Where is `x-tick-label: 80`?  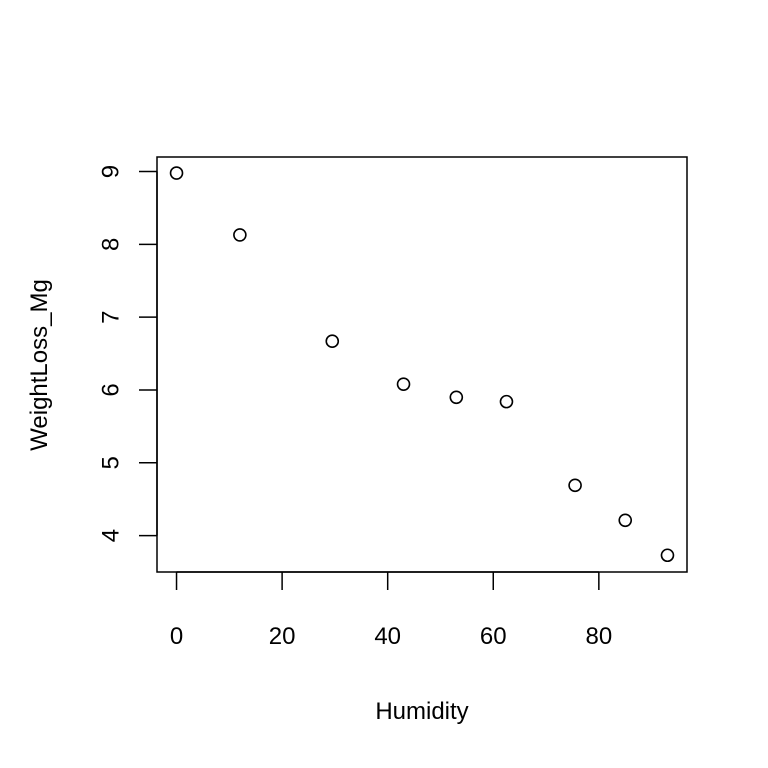
x-tick-label: 80 is located at coordinates (598, 636).